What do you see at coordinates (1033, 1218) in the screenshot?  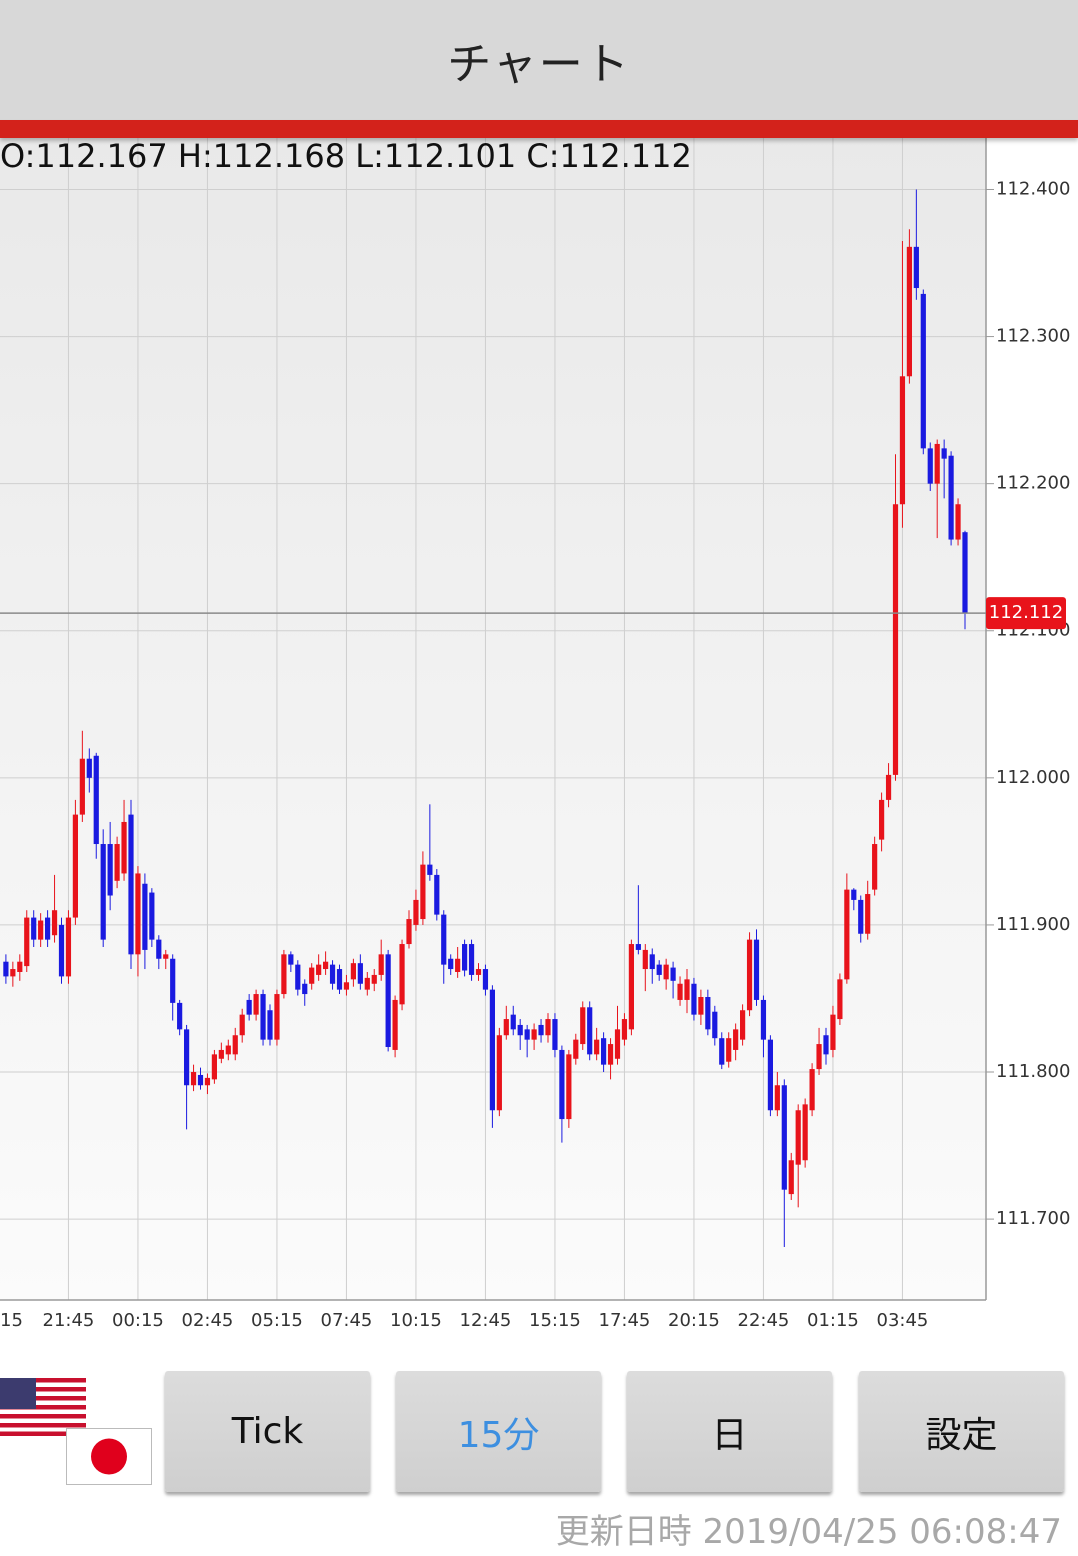 I see `y-tick-label: 111.700` at bounding box center [1033, 1218].